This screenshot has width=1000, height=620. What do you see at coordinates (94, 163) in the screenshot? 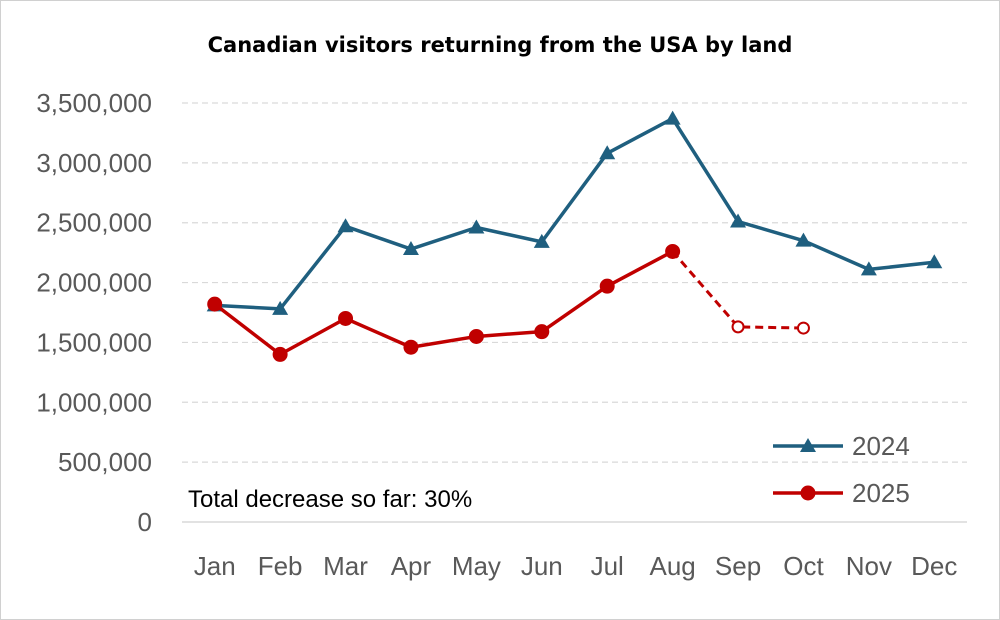
I see `y-tick-label: 3,000,000` at bounding box center [94, 163].